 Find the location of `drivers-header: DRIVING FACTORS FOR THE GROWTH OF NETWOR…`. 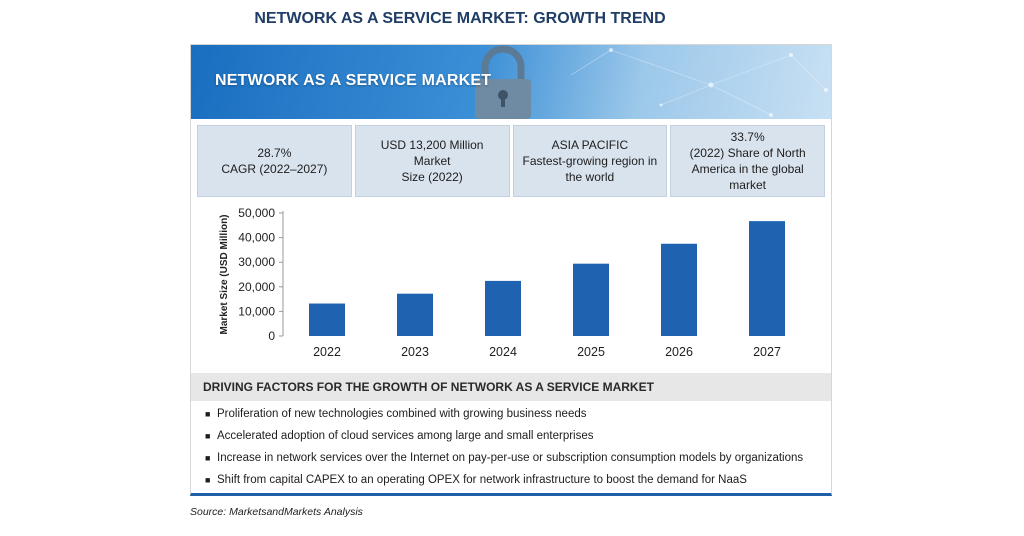

drivers-header: DRIVING FACTORS FOR THE GROWTH OF NETWOR… is located at coordinates (511, 387).